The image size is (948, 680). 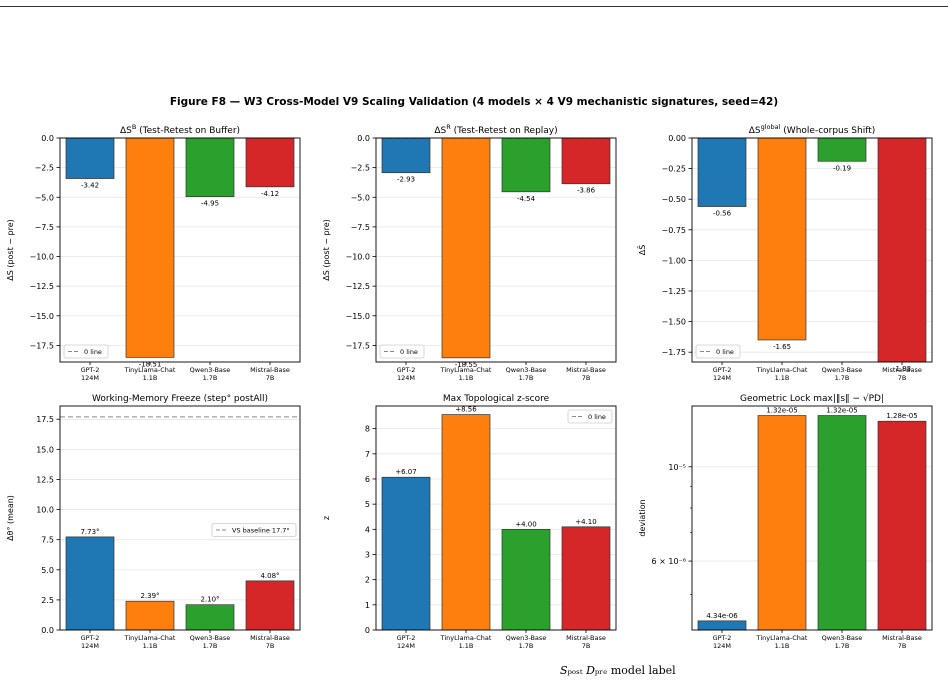 I want to click on bar-value-label: -0.19, so click(x=842, y=168).